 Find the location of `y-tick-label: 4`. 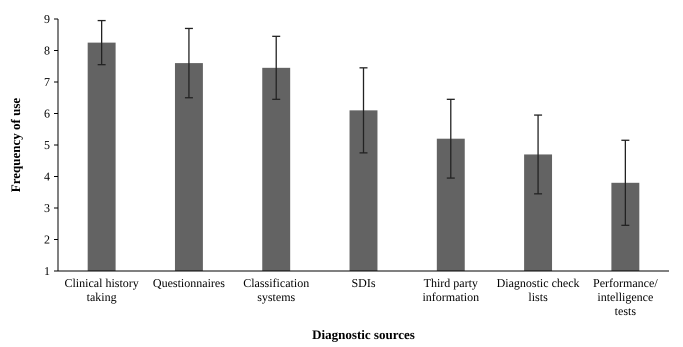

y-tick-label: 4 is located at coordinates (47, 177).